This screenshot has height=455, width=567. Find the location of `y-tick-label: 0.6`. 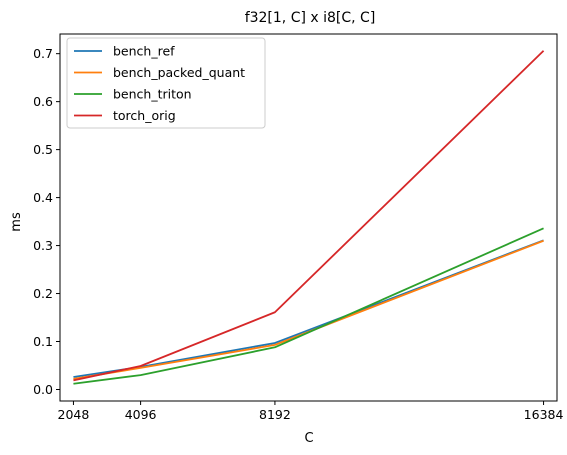

y-tick-label: 0.6 is located at coordinates (43, 101).